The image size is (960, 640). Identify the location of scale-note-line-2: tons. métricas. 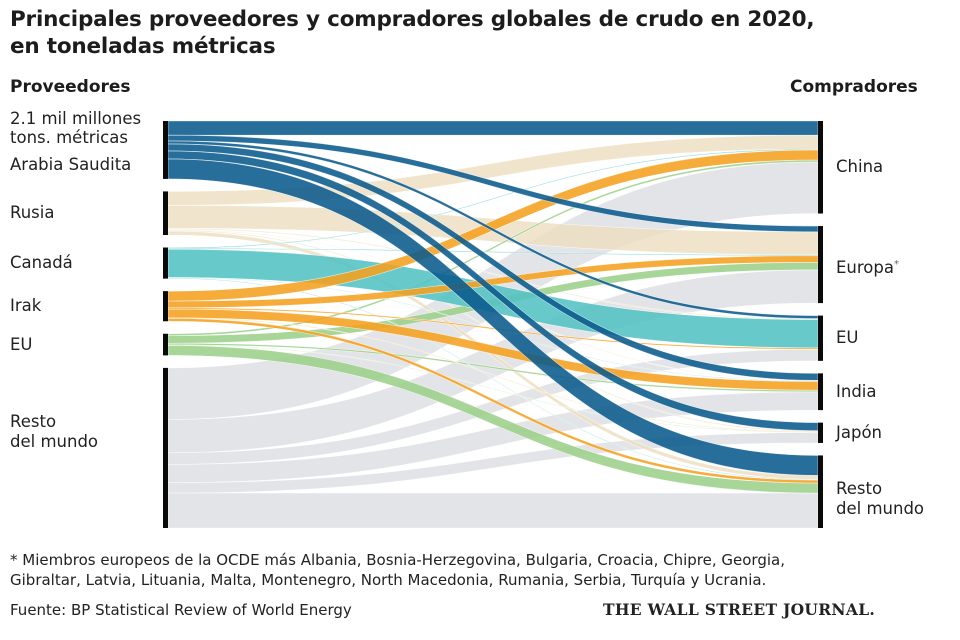
(69, 137).